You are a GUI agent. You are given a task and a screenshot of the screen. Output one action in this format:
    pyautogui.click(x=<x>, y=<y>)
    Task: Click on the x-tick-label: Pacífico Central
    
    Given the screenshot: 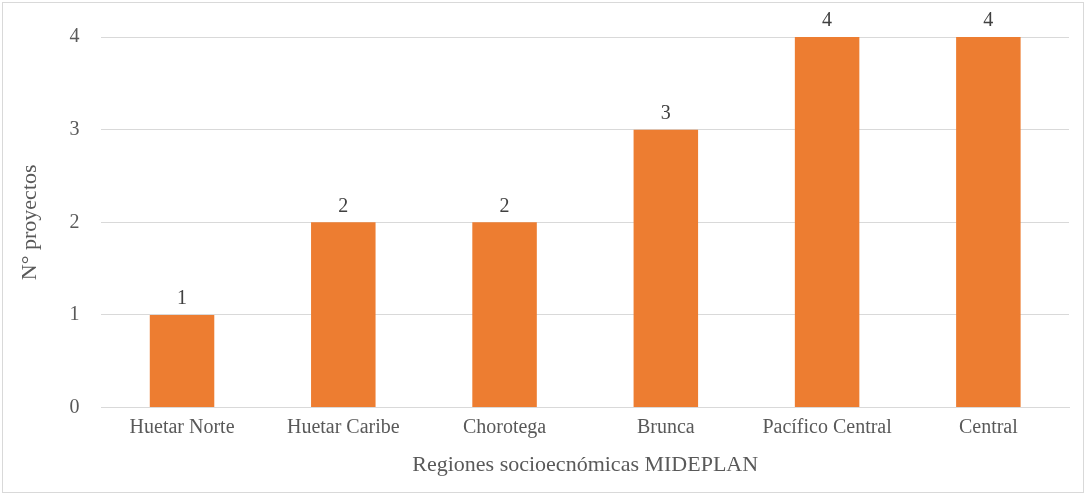 What is the action you would take?
    pyautogui.click(x=827, y=425)
    